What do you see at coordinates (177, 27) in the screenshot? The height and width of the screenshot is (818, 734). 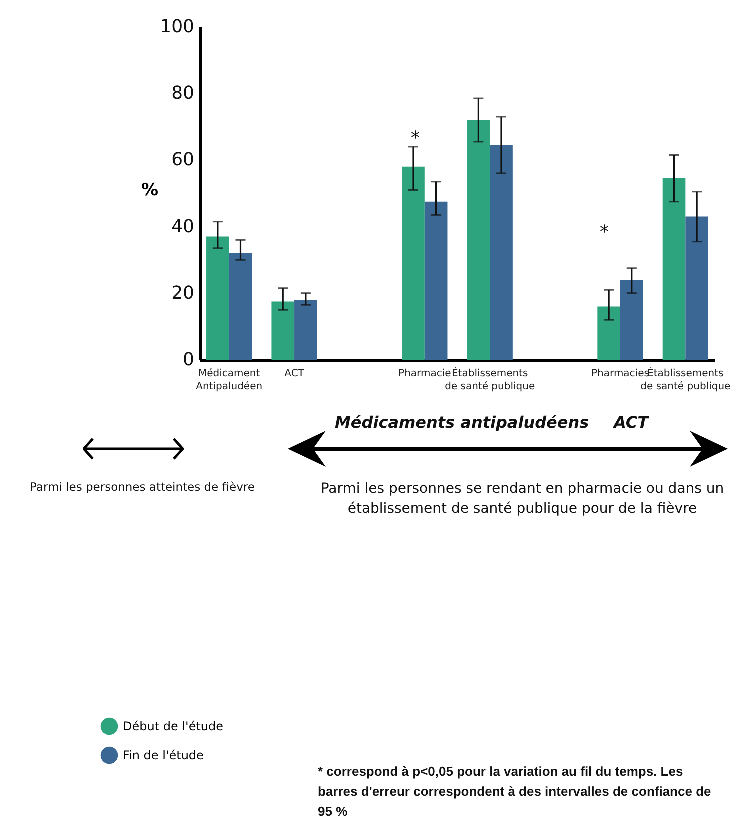 I see `y-tick-label: 100` at bounding box center [177, 27].